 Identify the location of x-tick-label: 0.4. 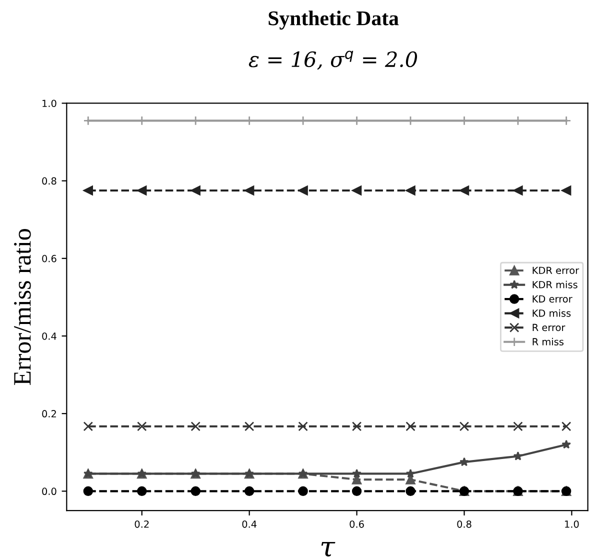
(249, 524).